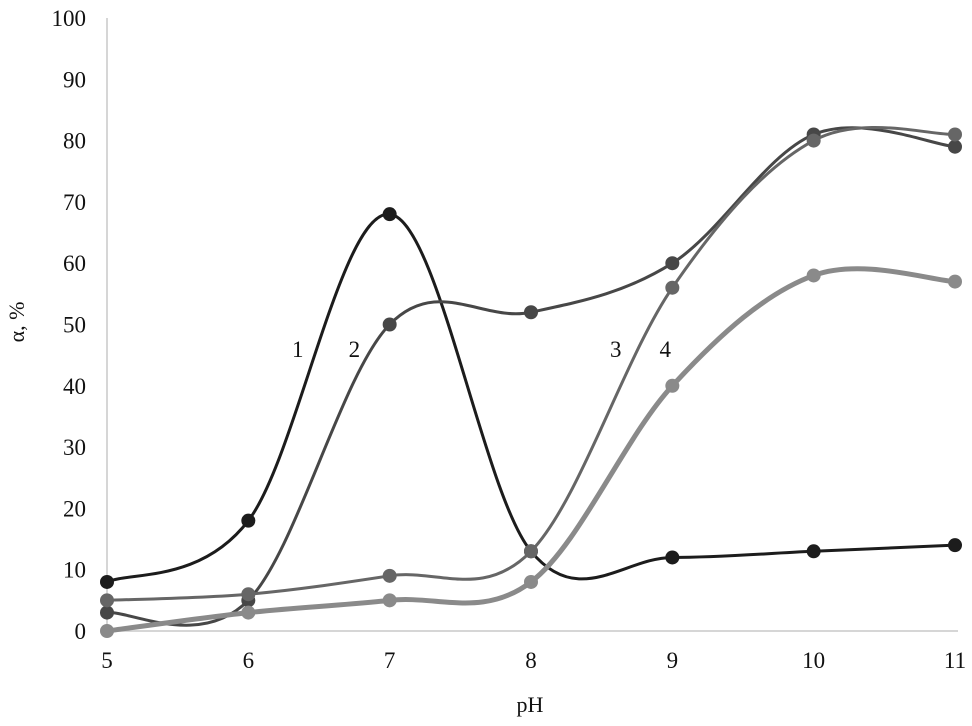  I want to click on y-tick-label: 80, so click(74, 141).